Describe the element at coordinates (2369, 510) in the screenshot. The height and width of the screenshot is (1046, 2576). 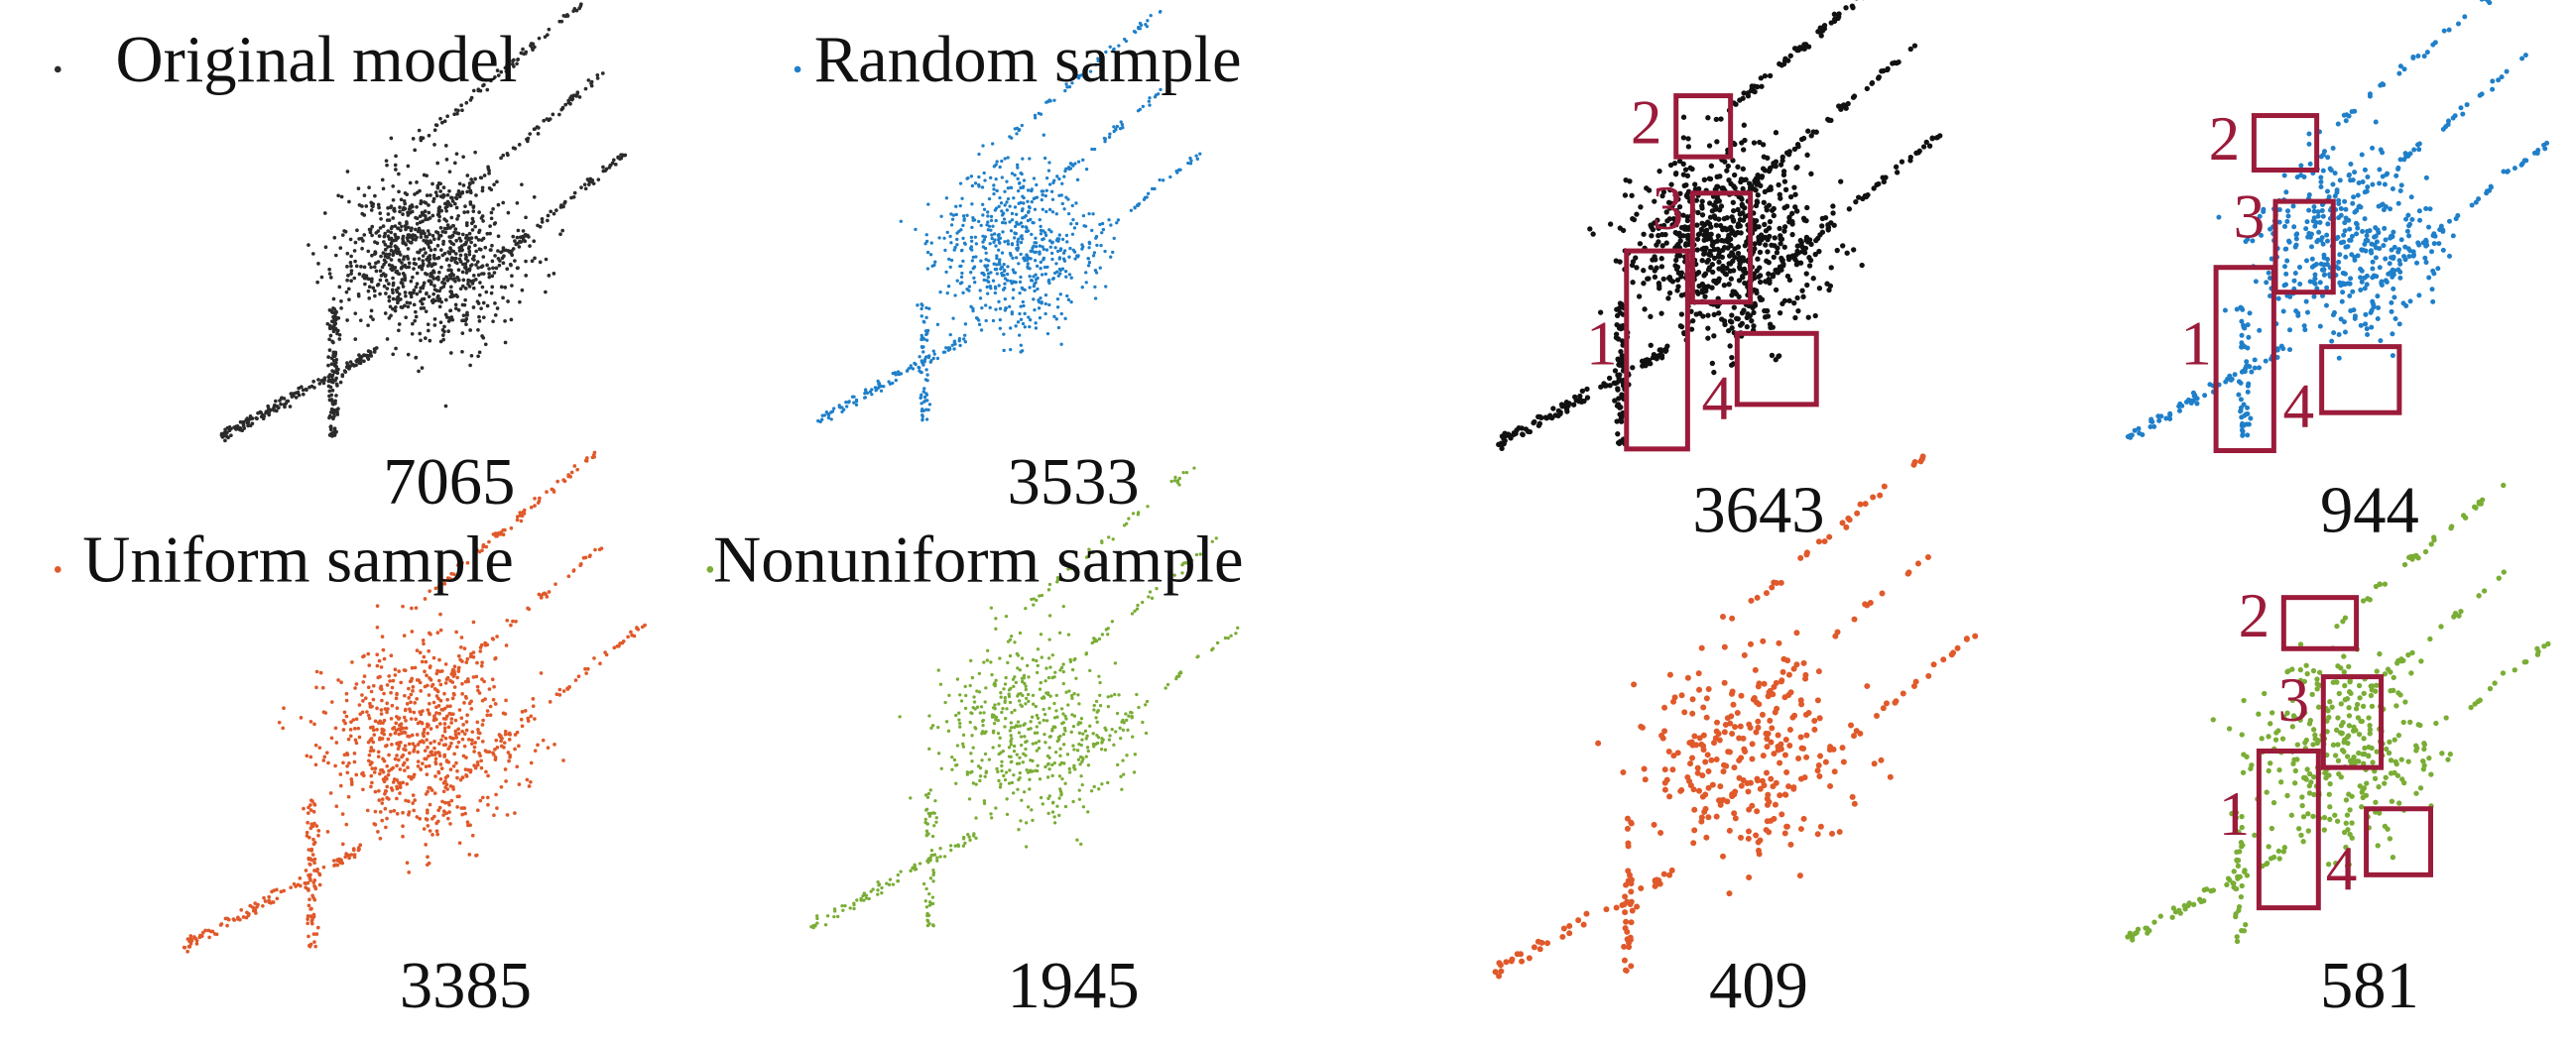
I see `sample-count: 944` at that location.